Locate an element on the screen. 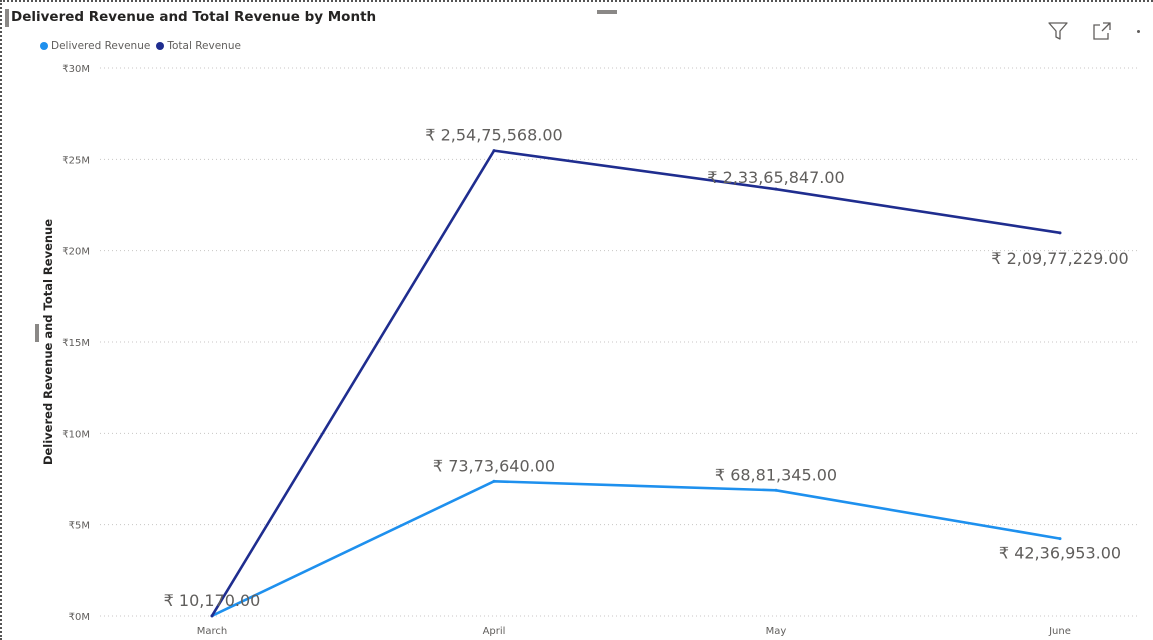 The width and height of the screenshot is (1153, 640). legend-item-delivered-revenue: Delivered Revenue is located at coordinates (95, 46).